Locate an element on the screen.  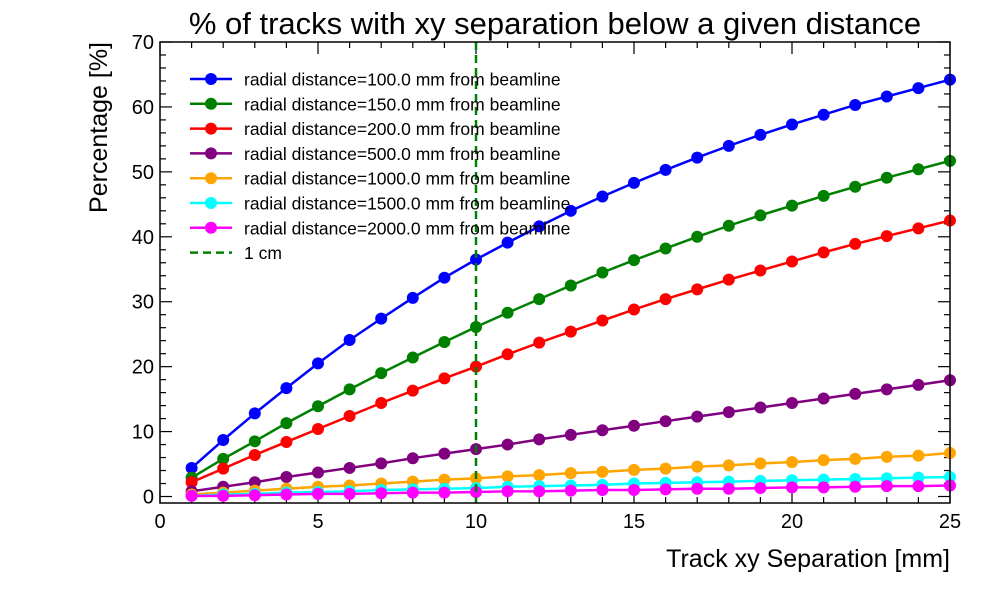
y-tick-label: 10 is located at coordinates (143, 433).